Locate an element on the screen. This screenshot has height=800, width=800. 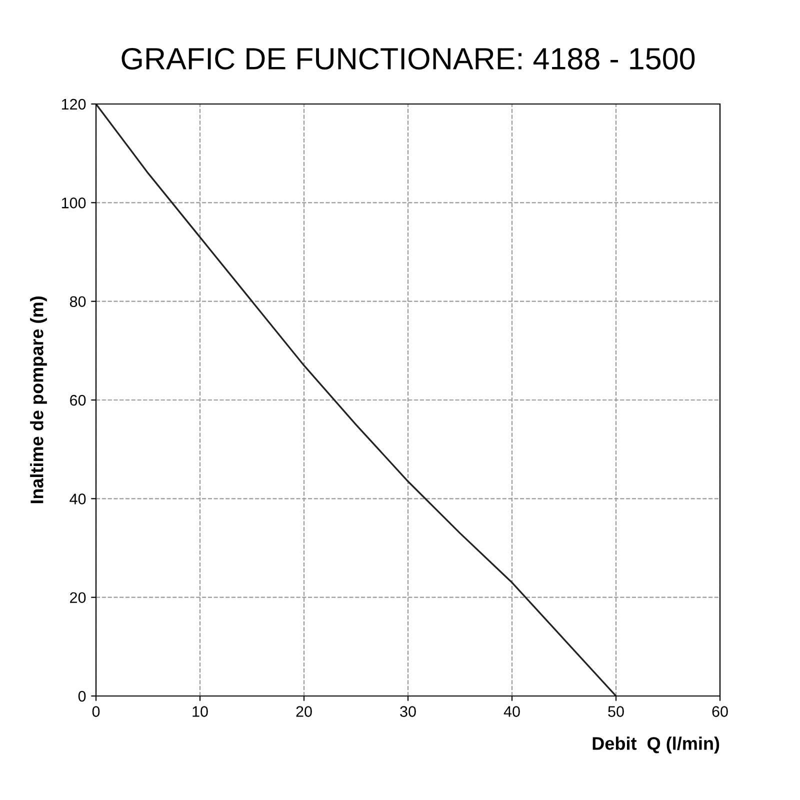
y-tick-label: 120 is located at coordinates (74, 104).